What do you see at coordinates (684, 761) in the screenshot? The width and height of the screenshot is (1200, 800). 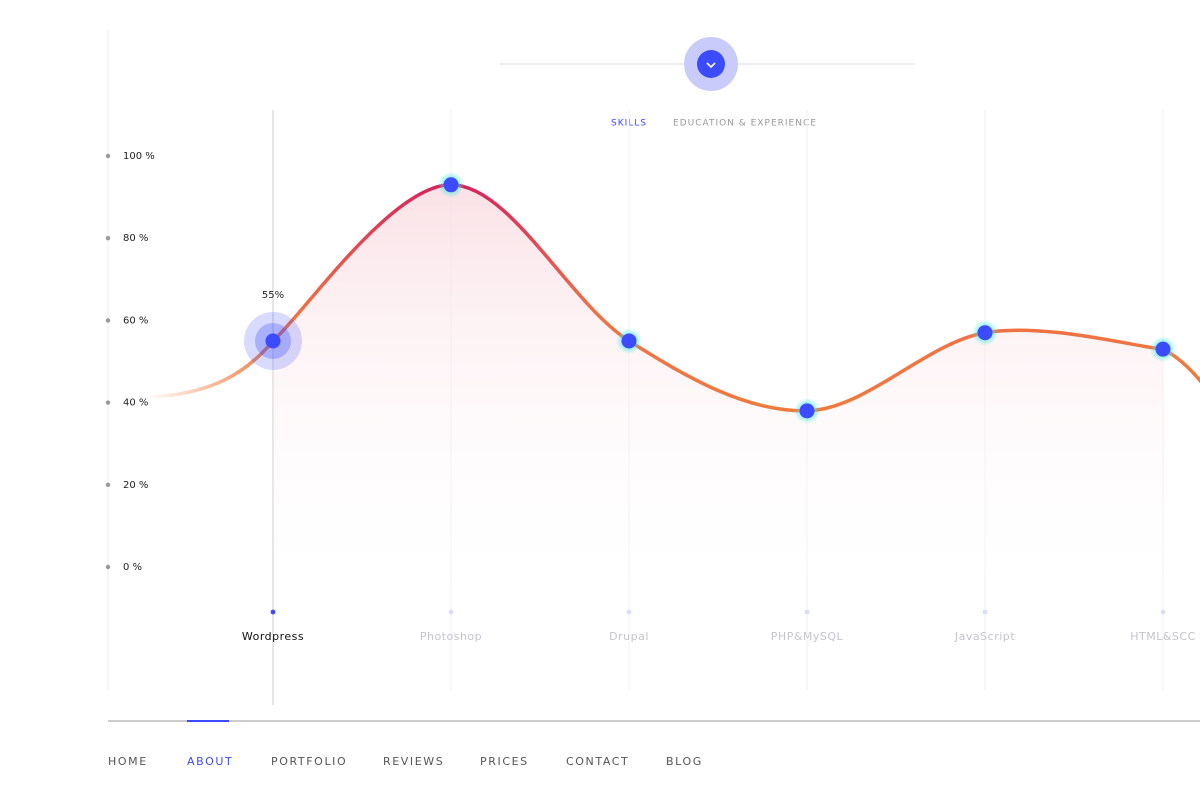 I see `nav-link: BLOG` at bounding box center [684, 761].